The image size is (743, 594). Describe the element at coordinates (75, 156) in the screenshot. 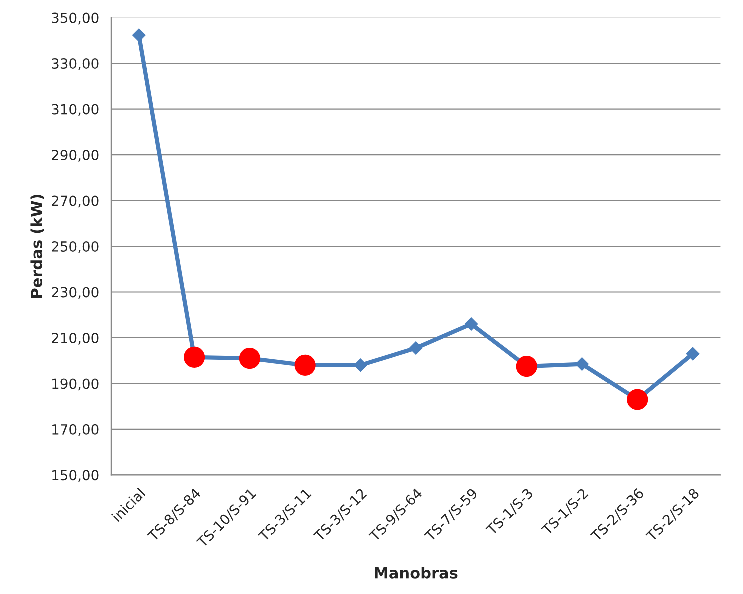

I see `y-tick-label: 290,00` at that location.